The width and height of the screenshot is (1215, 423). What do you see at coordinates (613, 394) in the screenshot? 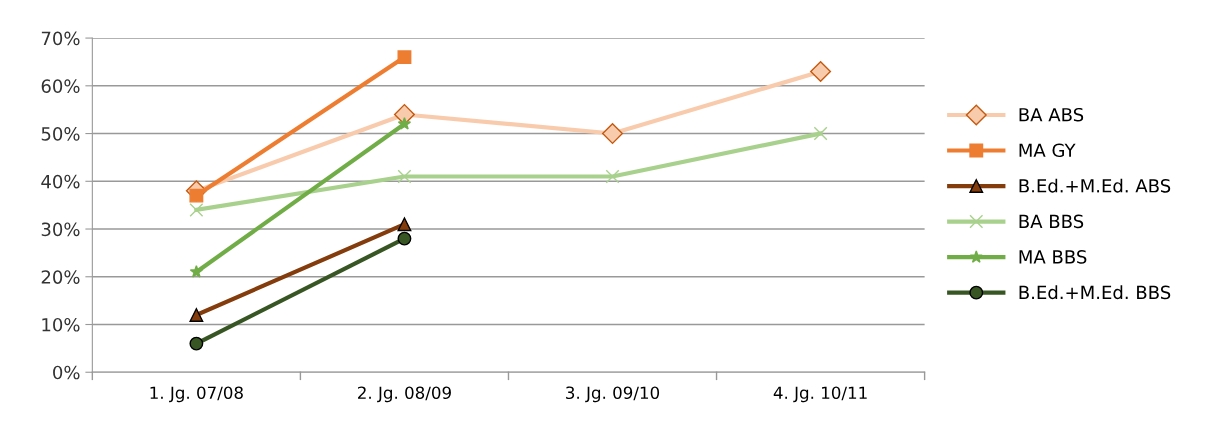
I see `x-tick-label: 3. Jg. 09/10` at bounding box center [613, 394].